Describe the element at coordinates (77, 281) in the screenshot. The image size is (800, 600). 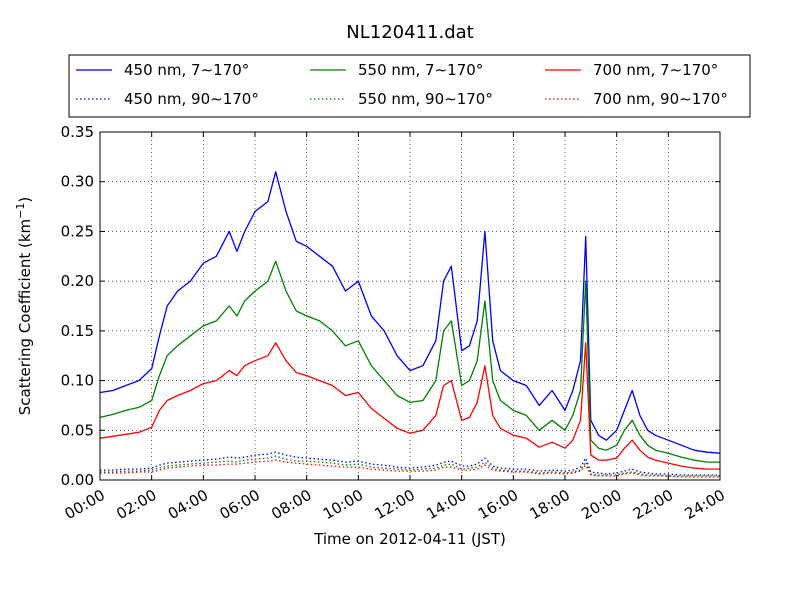
I see `y-tick-label: 0.20` at that location.